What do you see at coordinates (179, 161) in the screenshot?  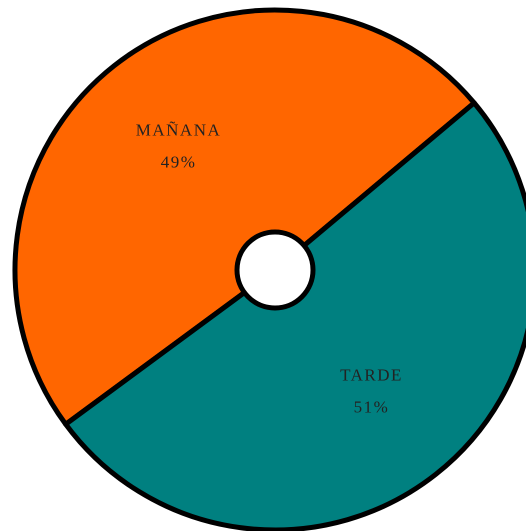 I see `slice-value-label: 49%` at bounding box center [179, 161].